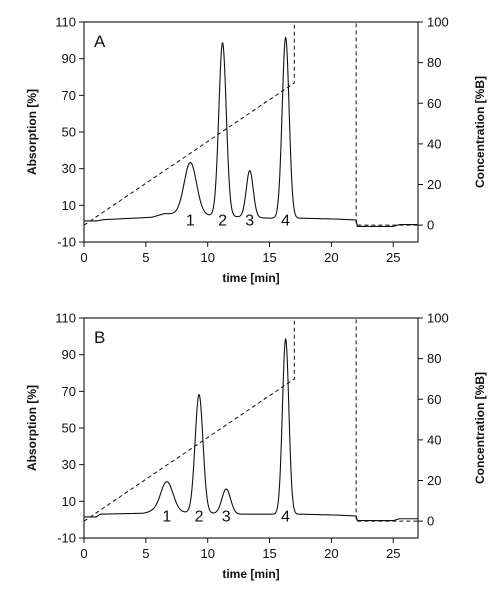  Describe the element at coordinates (100, 41) in the screenshot. I see `panel-letter: A` at that location.